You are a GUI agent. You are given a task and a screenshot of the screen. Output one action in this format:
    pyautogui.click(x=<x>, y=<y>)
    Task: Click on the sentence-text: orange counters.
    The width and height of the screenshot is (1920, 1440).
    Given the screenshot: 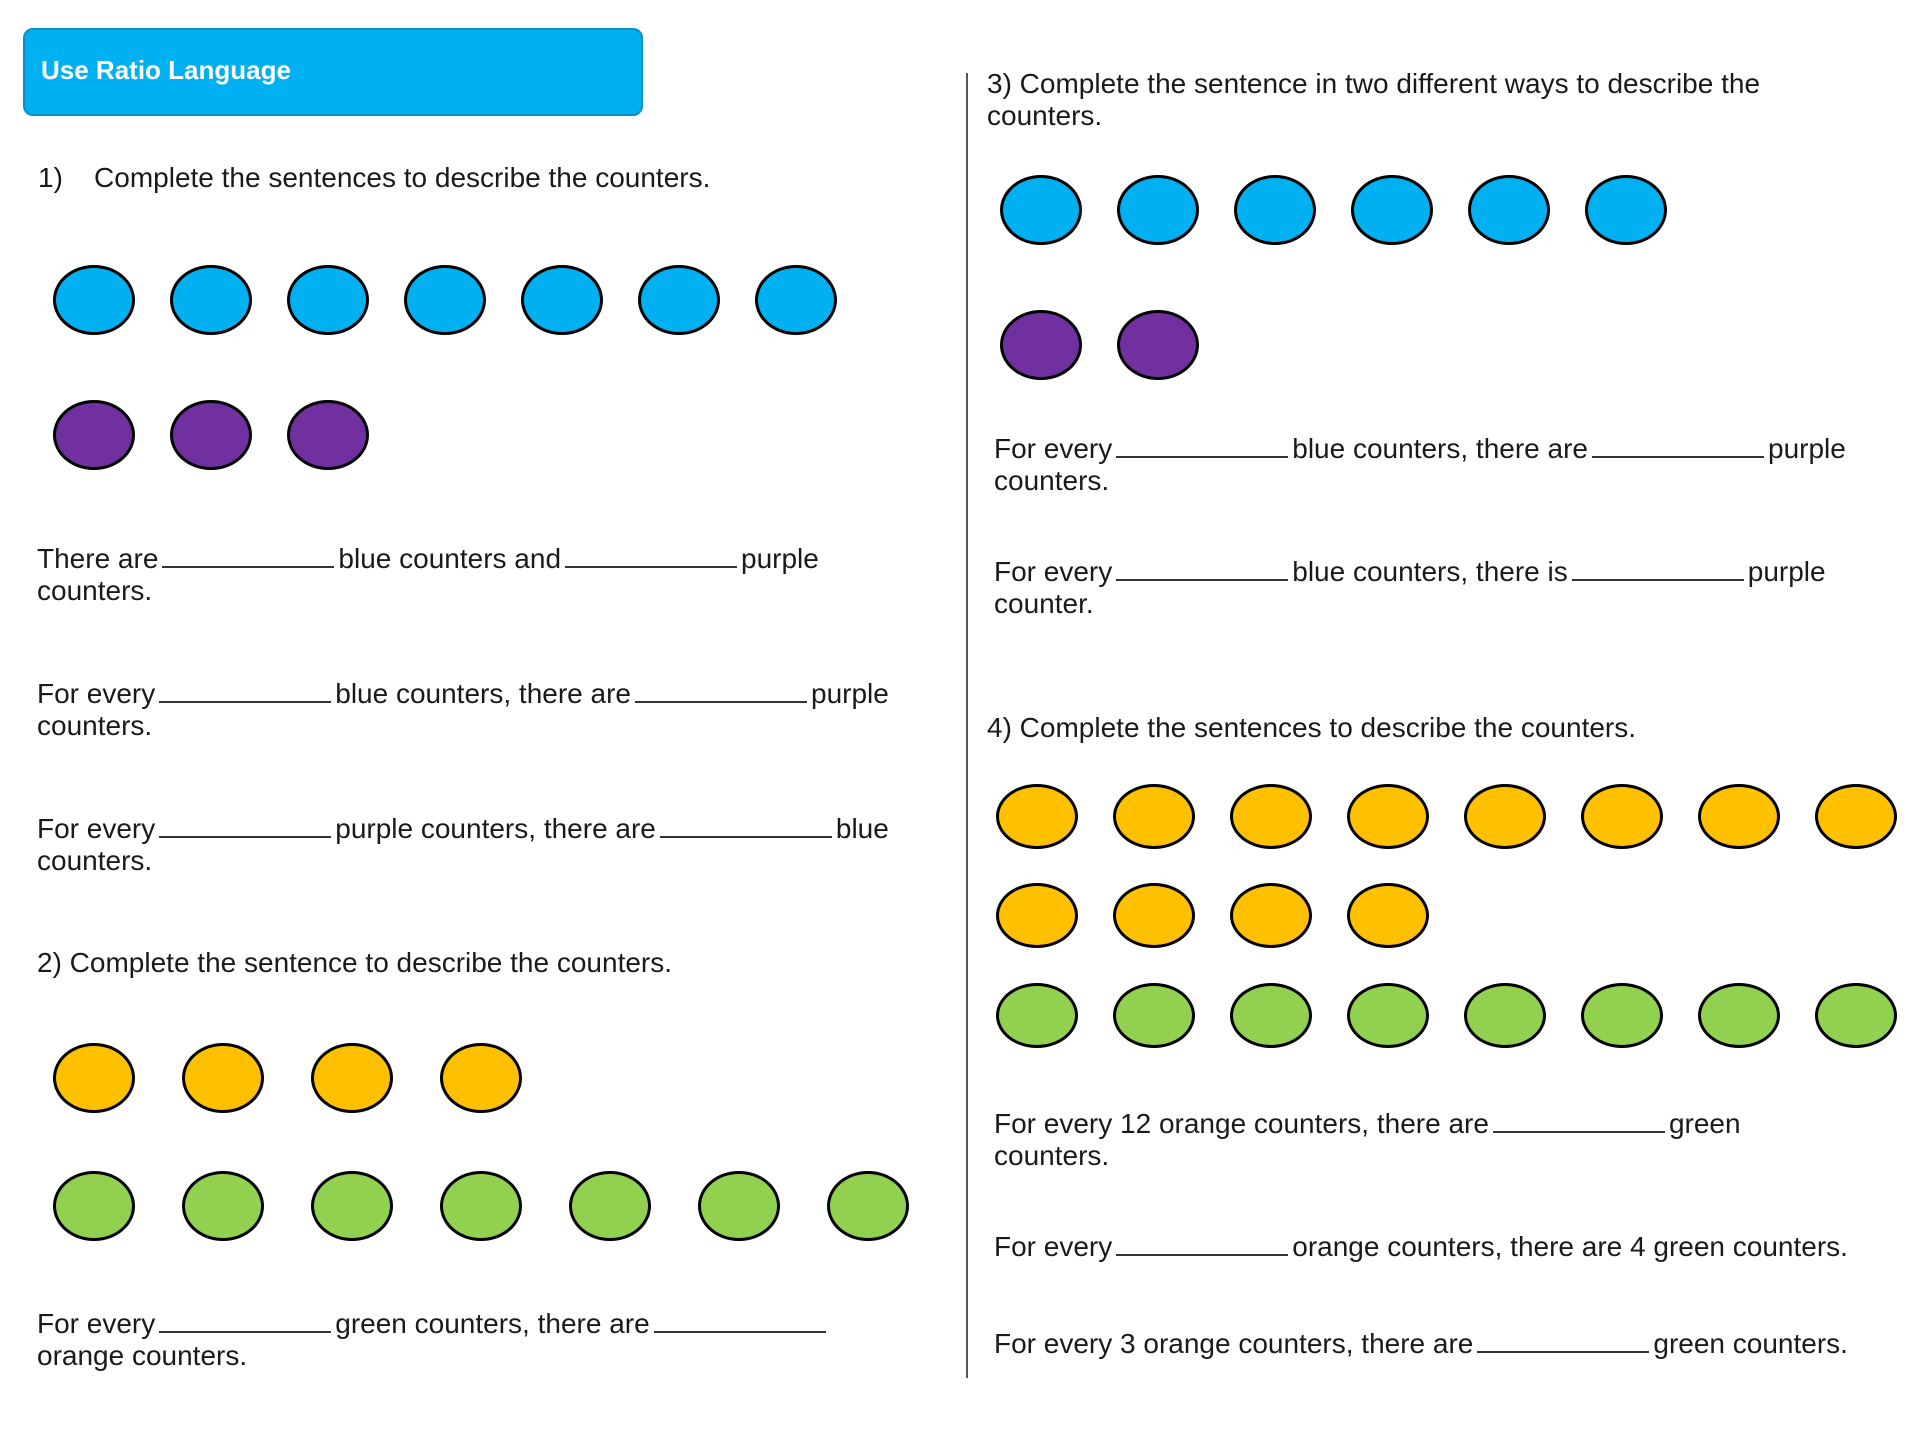 What is the action you would take?
    pyautogui.click(x=142, y=1355)
    